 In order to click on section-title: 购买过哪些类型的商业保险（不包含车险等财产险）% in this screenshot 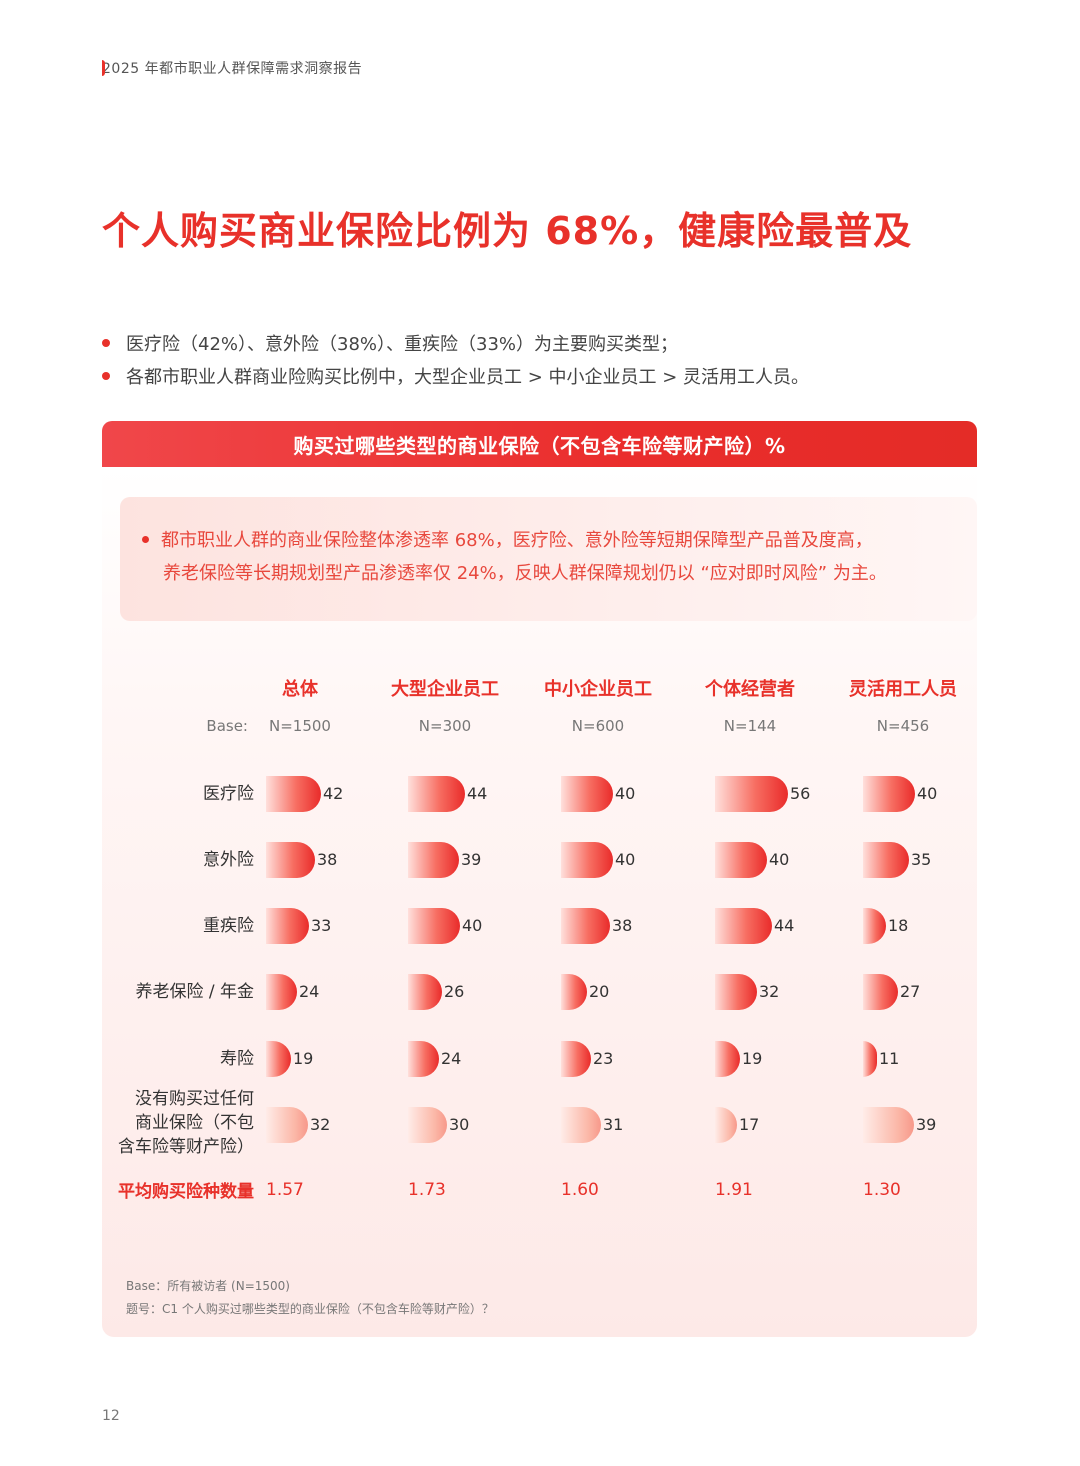, I will do `click(539, 445)`.